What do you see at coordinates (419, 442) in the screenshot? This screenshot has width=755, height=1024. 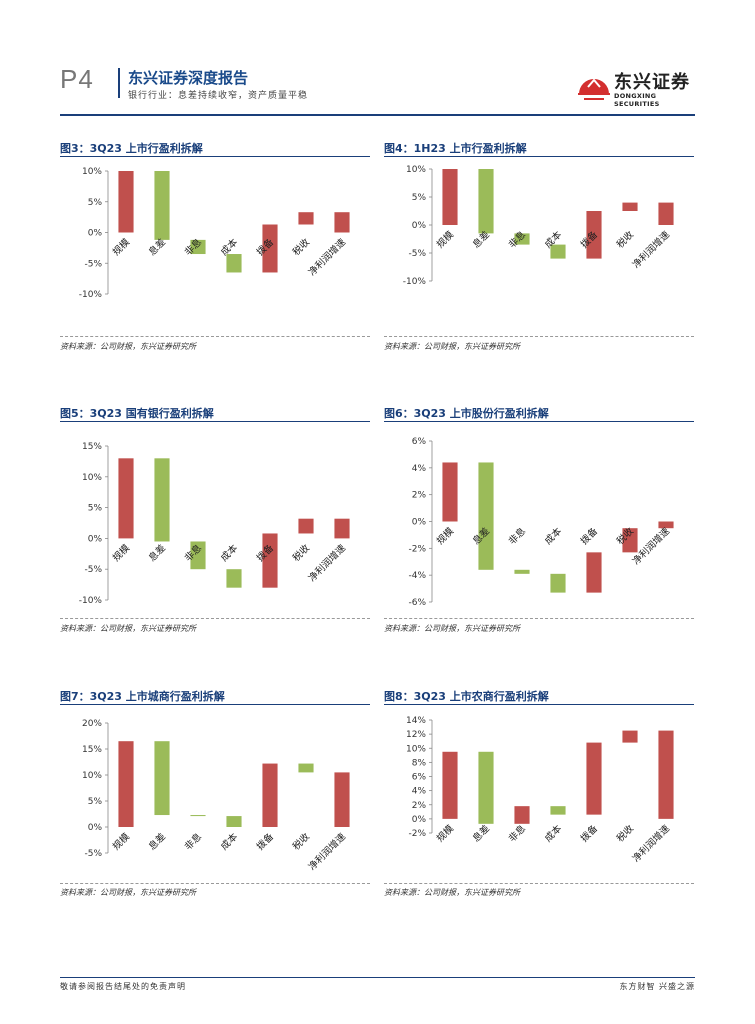 I see `y-tick-label: 6%` at bounding box center [419, 442].